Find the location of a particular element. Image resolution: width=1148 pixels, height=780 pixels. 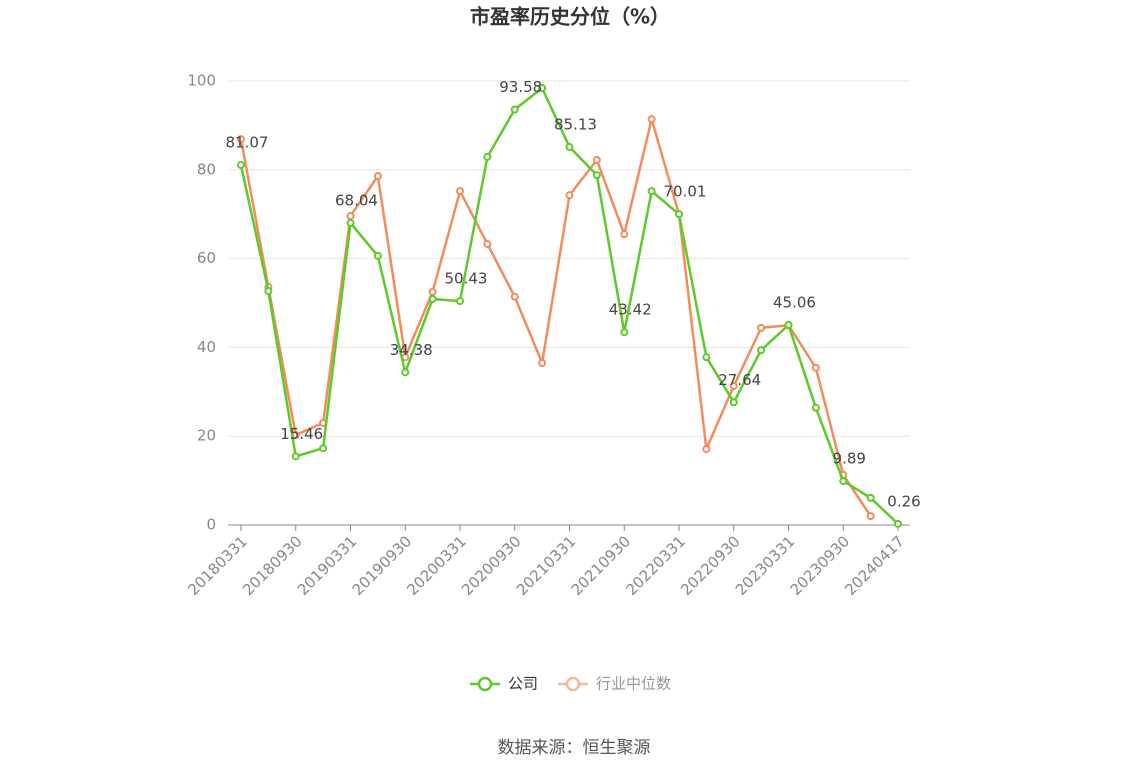

data-label: 45.06 is located at coordinates (794, 302).